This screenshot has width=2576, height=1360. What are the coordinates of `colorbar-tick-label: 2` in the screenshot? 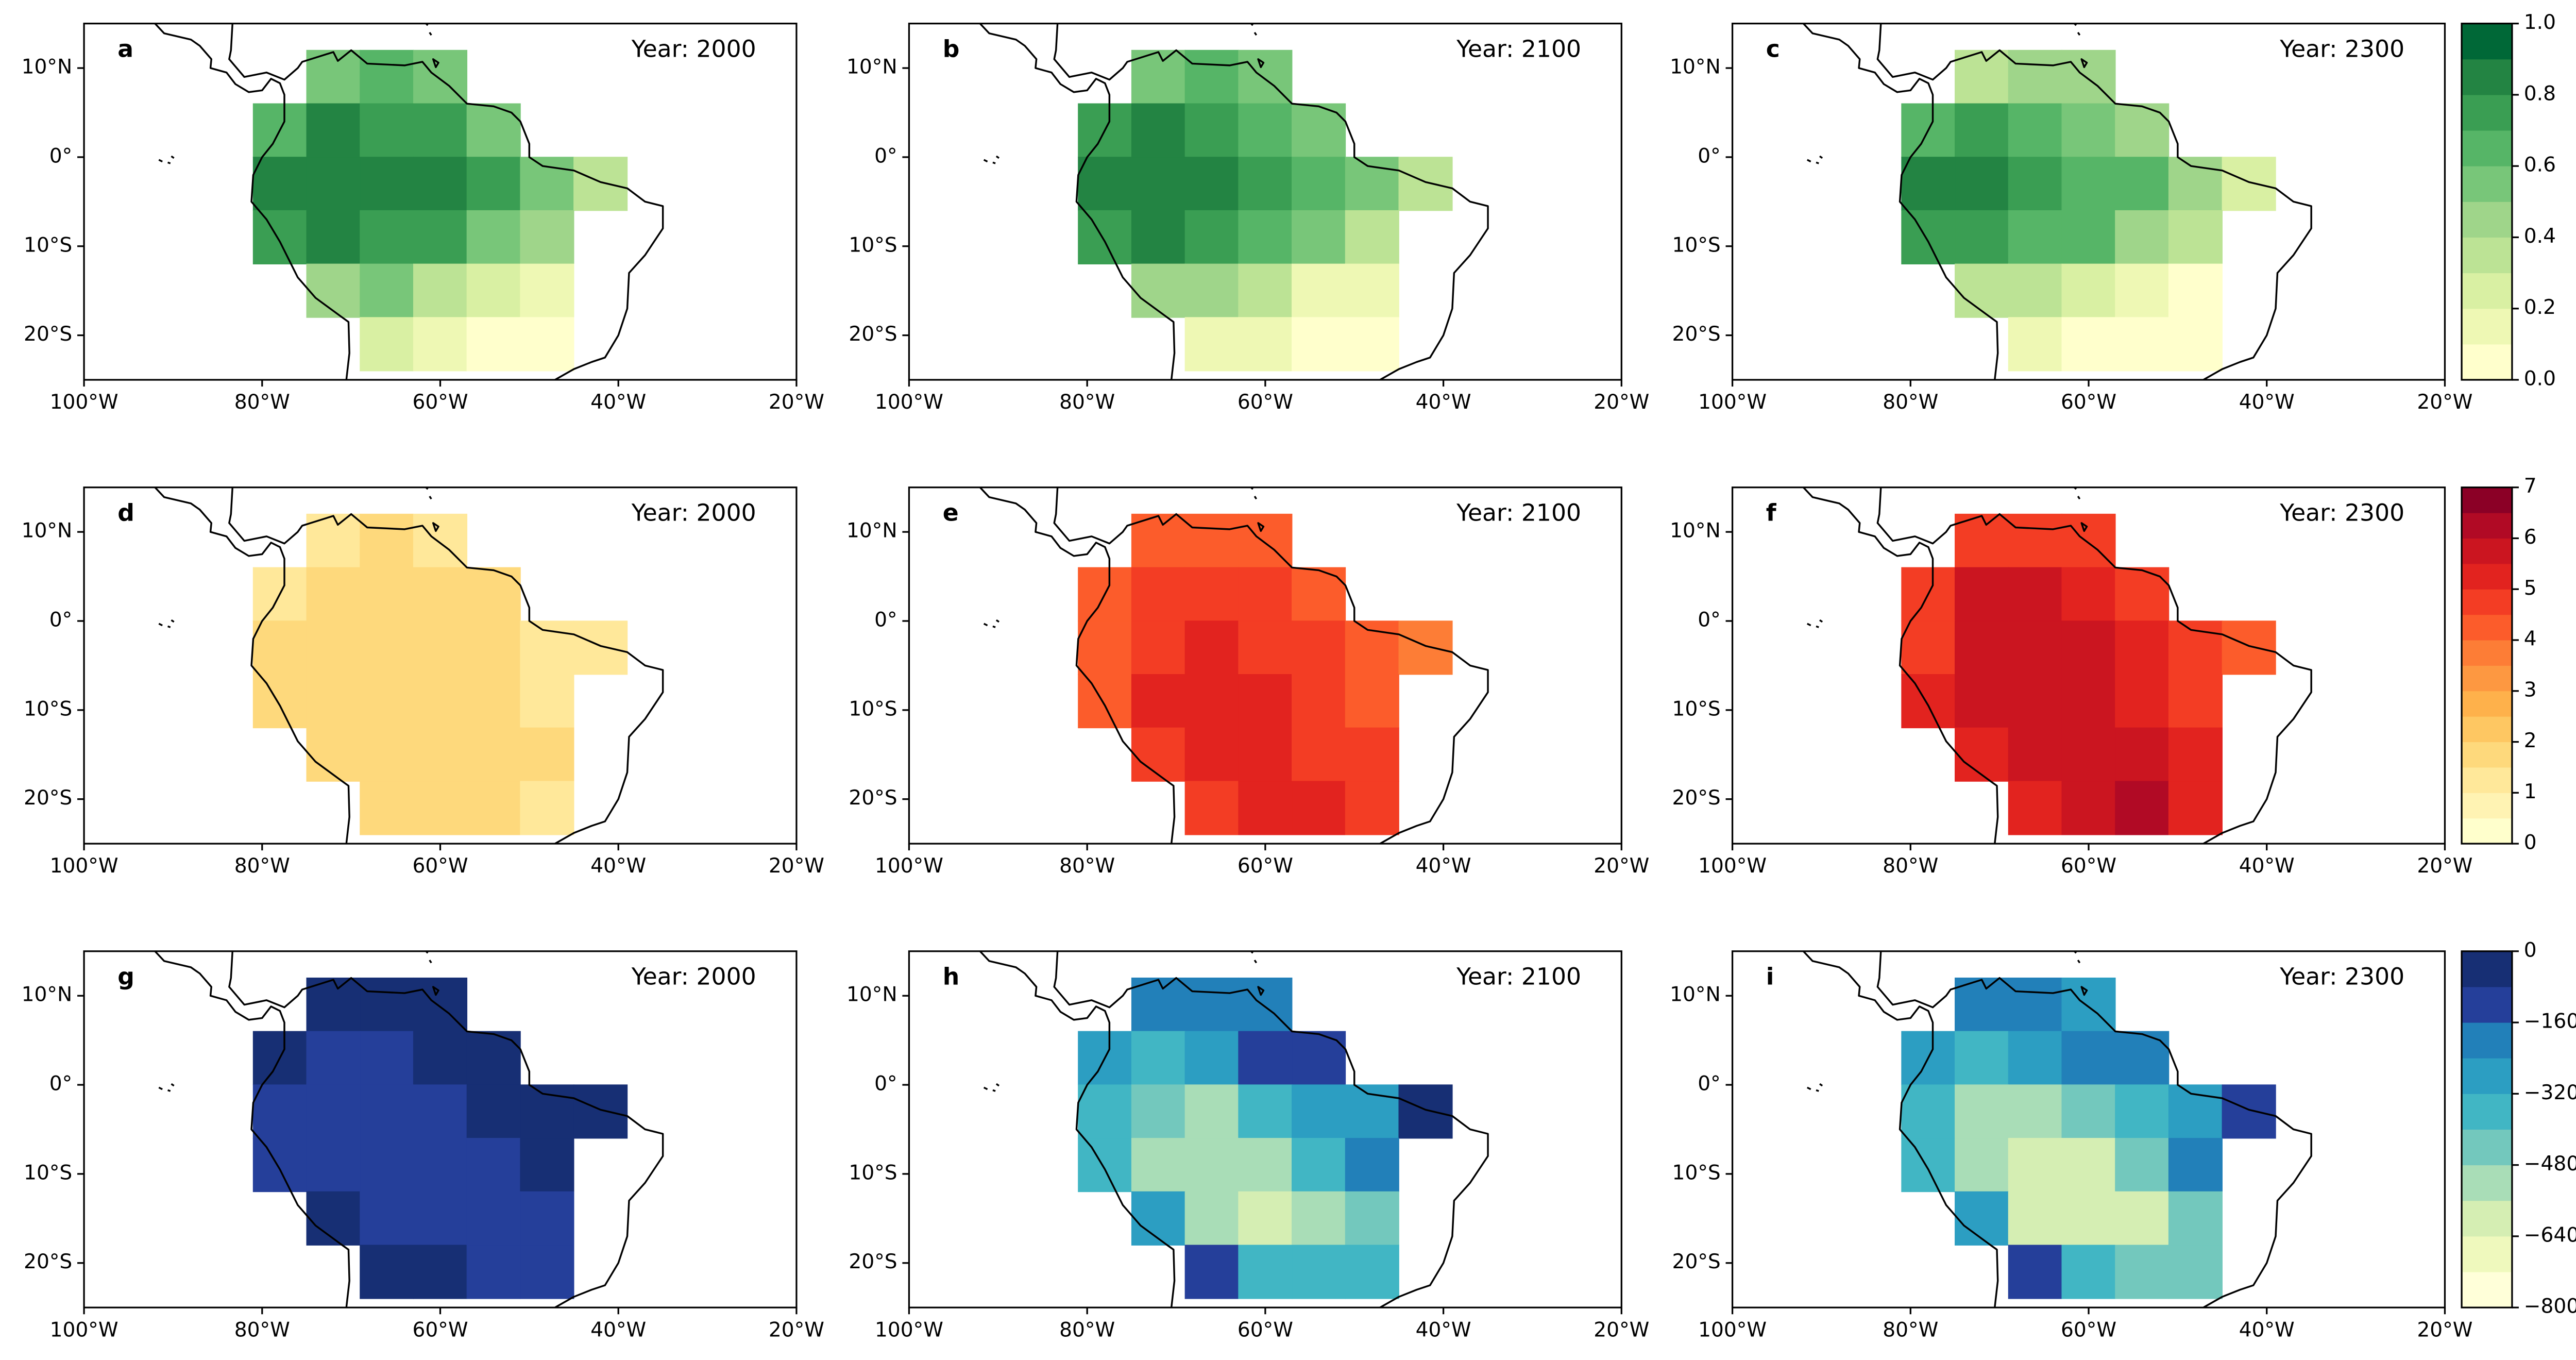 It's located at (2530, 740).